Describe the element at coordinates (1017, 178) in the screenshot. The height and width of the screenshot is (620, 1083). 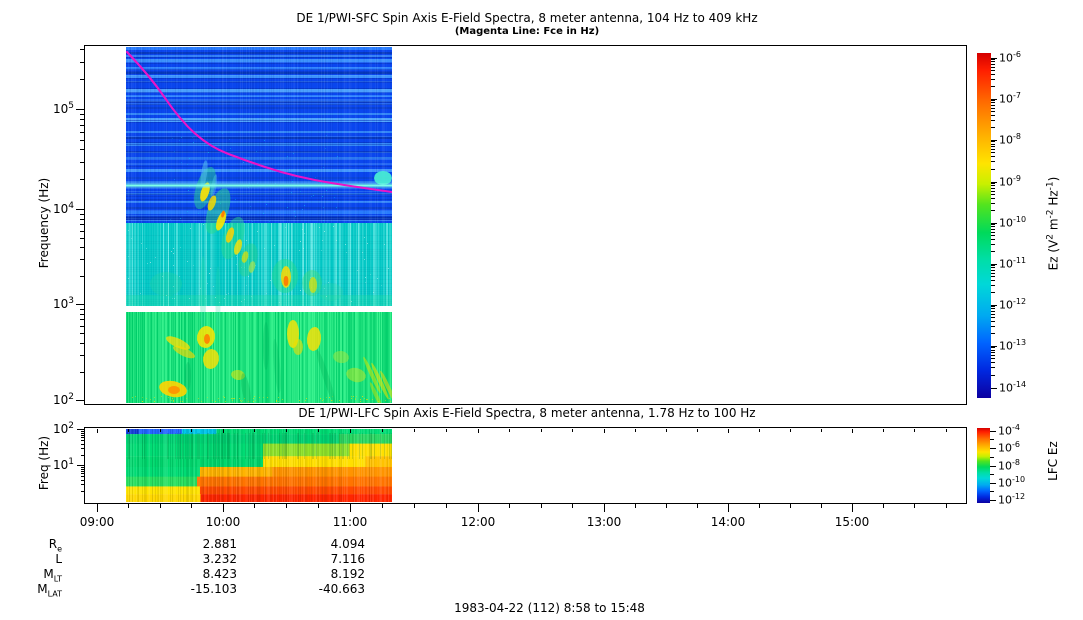
I see `exponent: -9` at that location.